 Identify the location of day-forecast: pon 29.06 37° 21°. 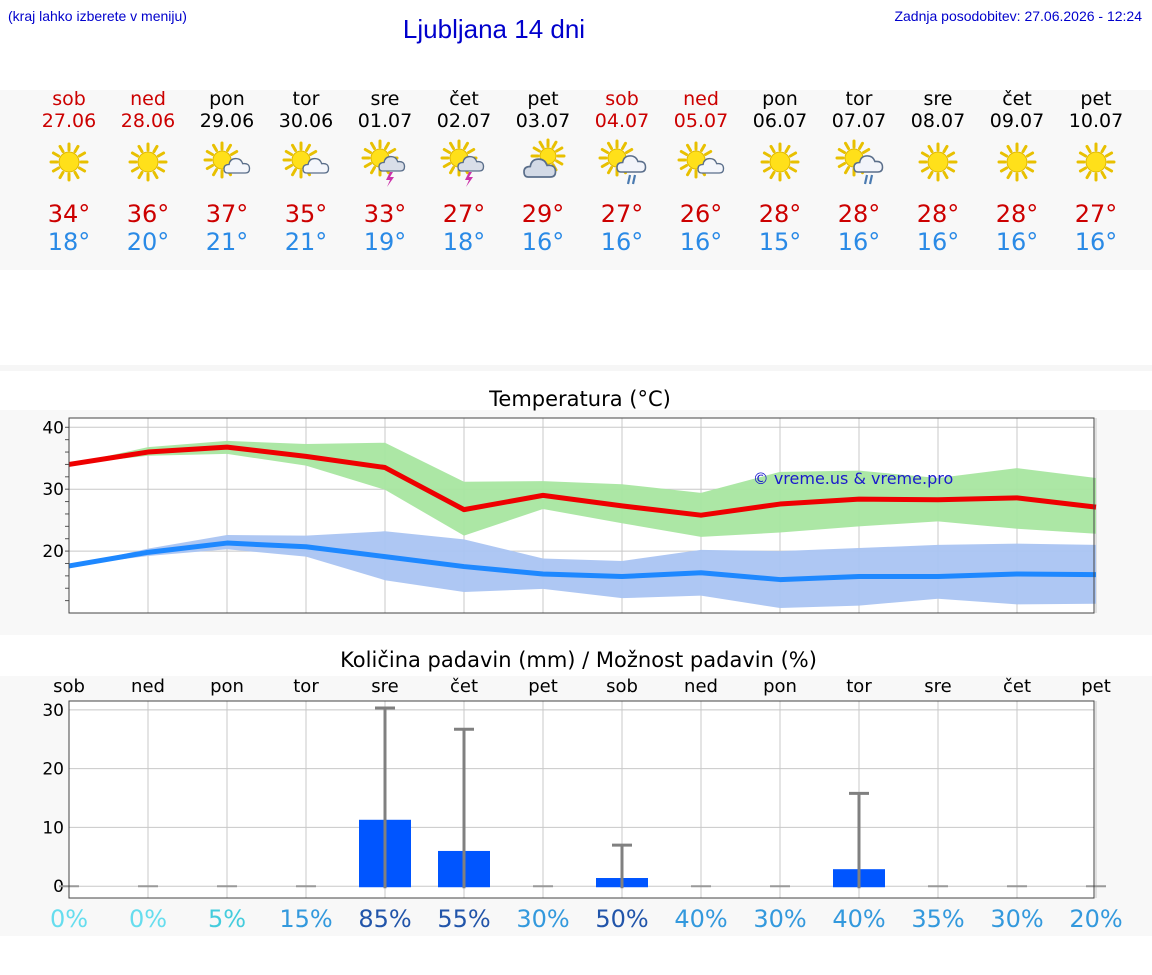
(227, 172).